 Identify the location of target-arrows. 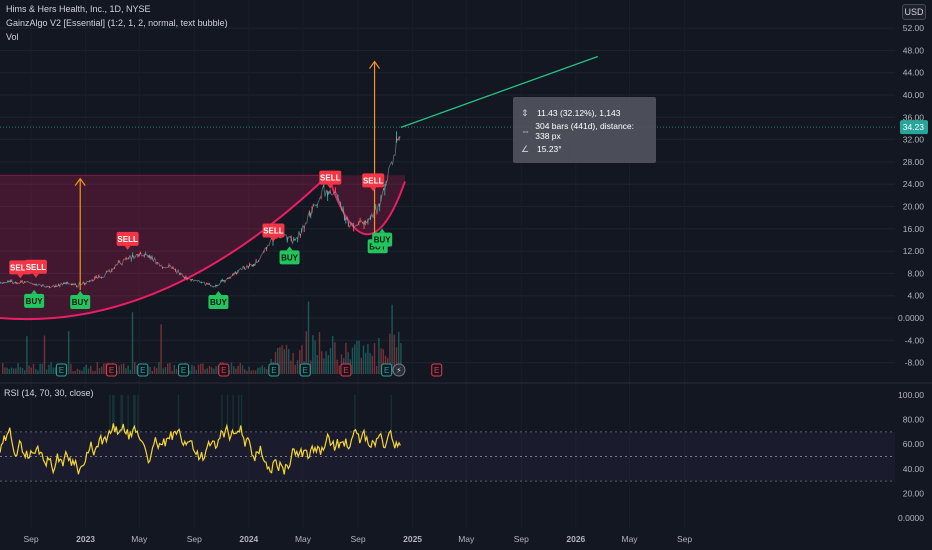
(227, 175).